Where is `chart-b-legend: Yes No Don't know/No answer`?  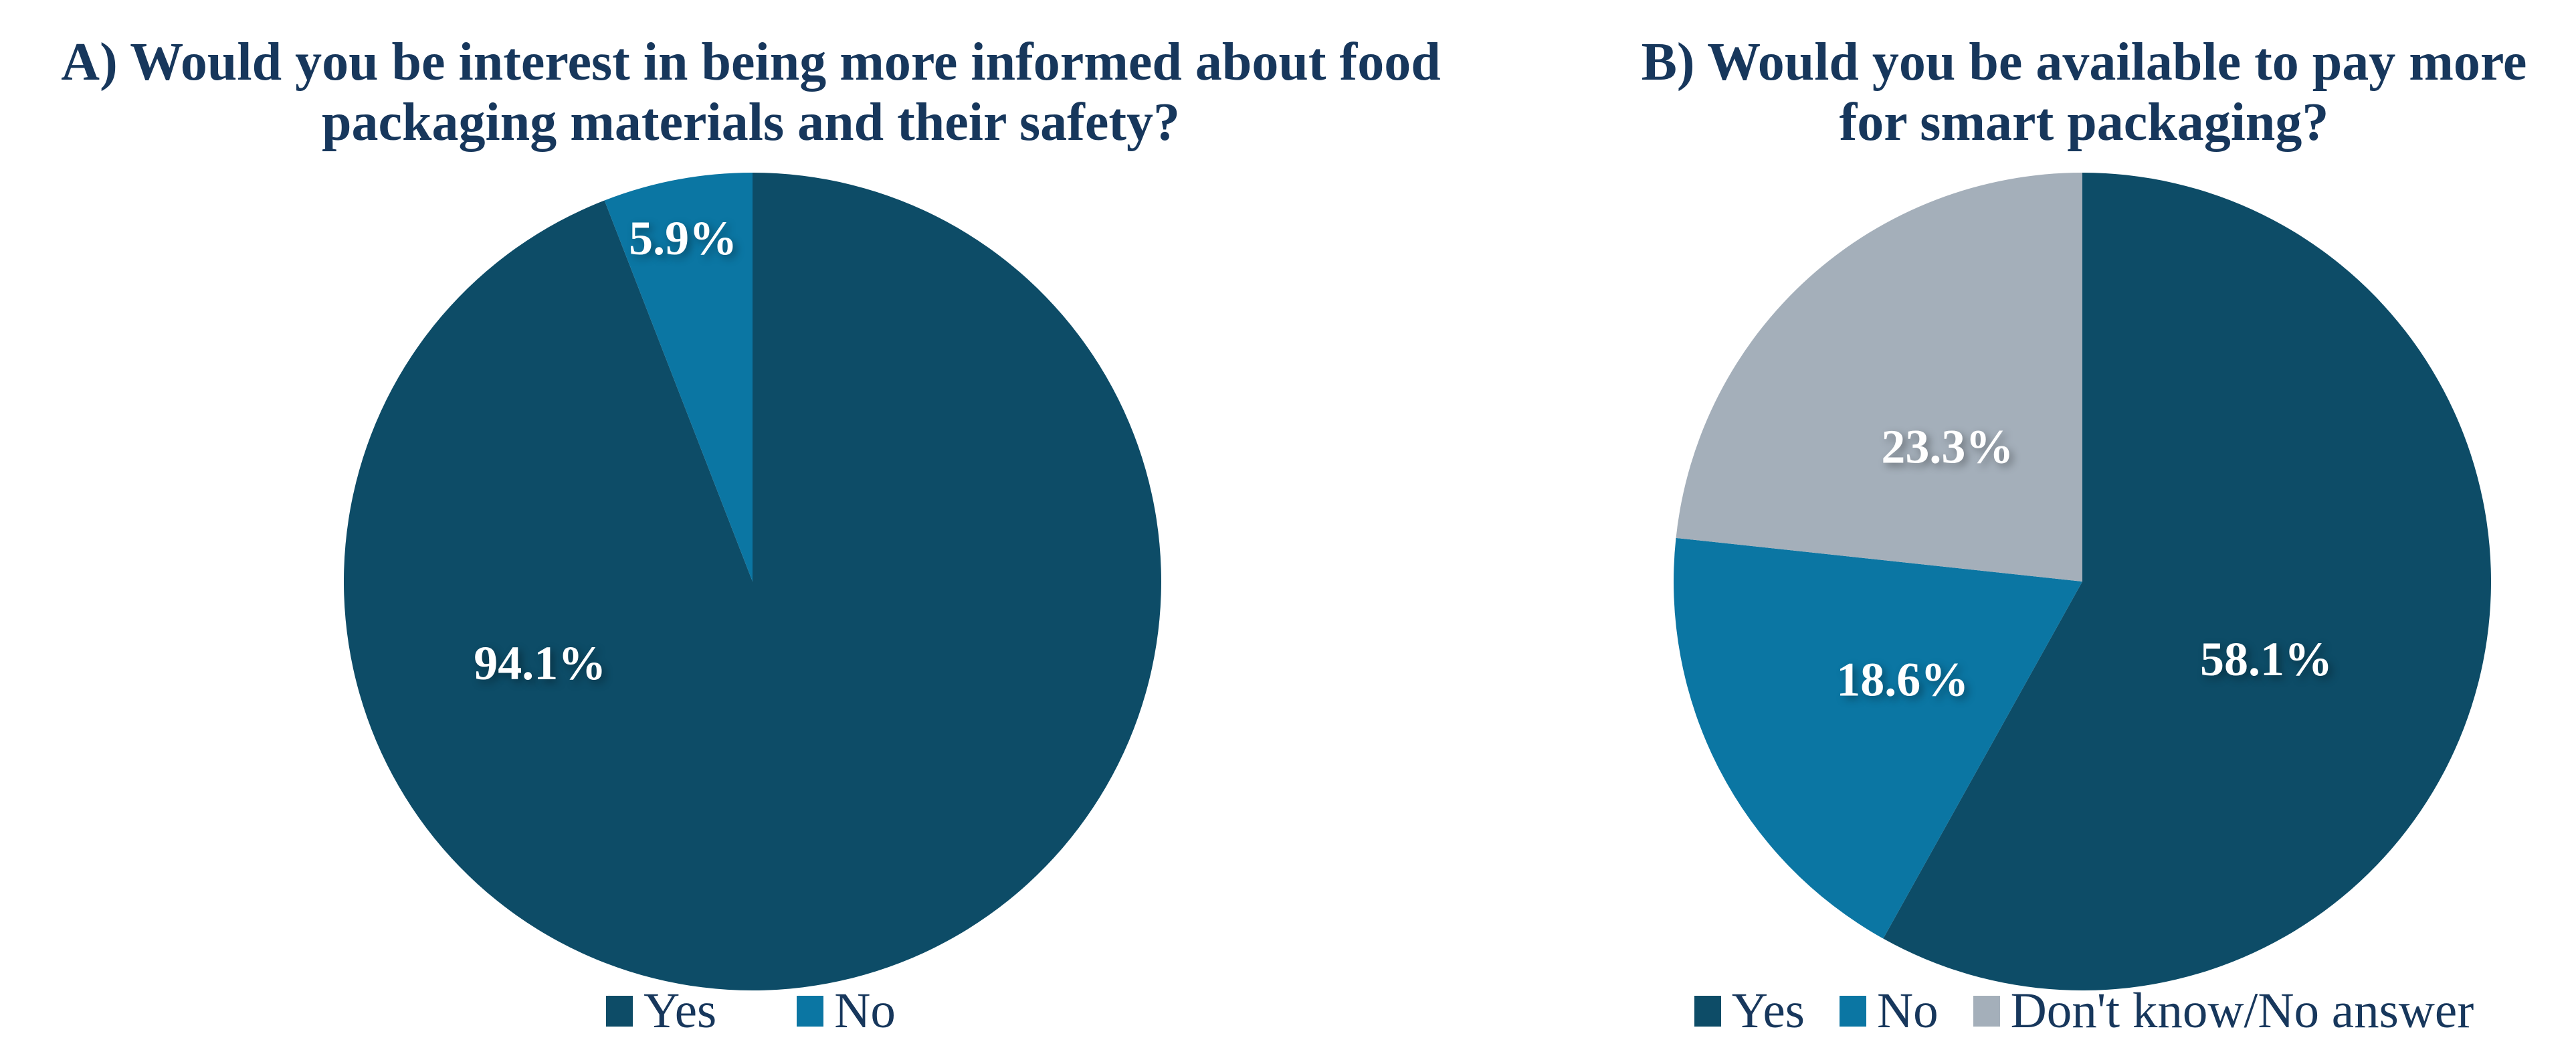
chart-b-legend: Yes No Don't know/No answer is located at coordinates (2084, 1011).